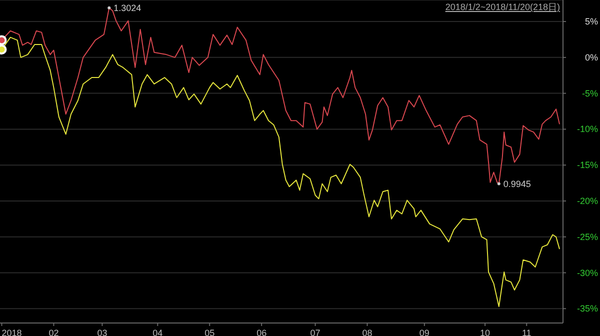 Image resolution: width=600 pixels, height=336 pixels. What do you see at coordinates (209, 332) in the screenshot?
I see `x-tick-label: 05` at bounding box center [209, 332].